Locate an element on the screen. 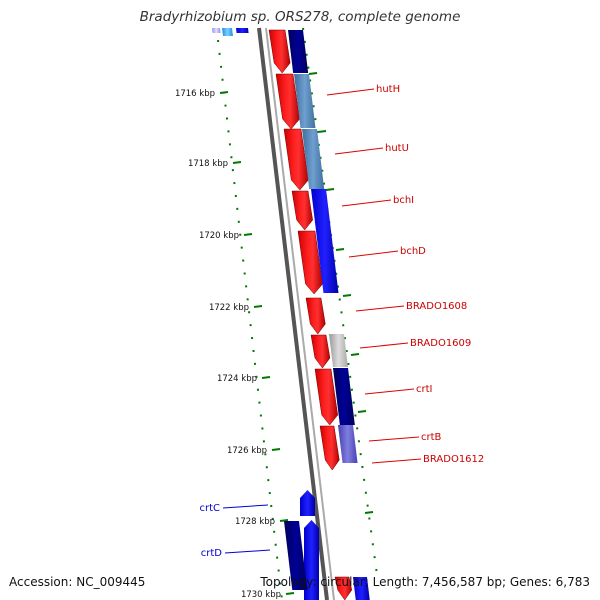  gene-label-right: bchI is located at coordinates (403, 200).